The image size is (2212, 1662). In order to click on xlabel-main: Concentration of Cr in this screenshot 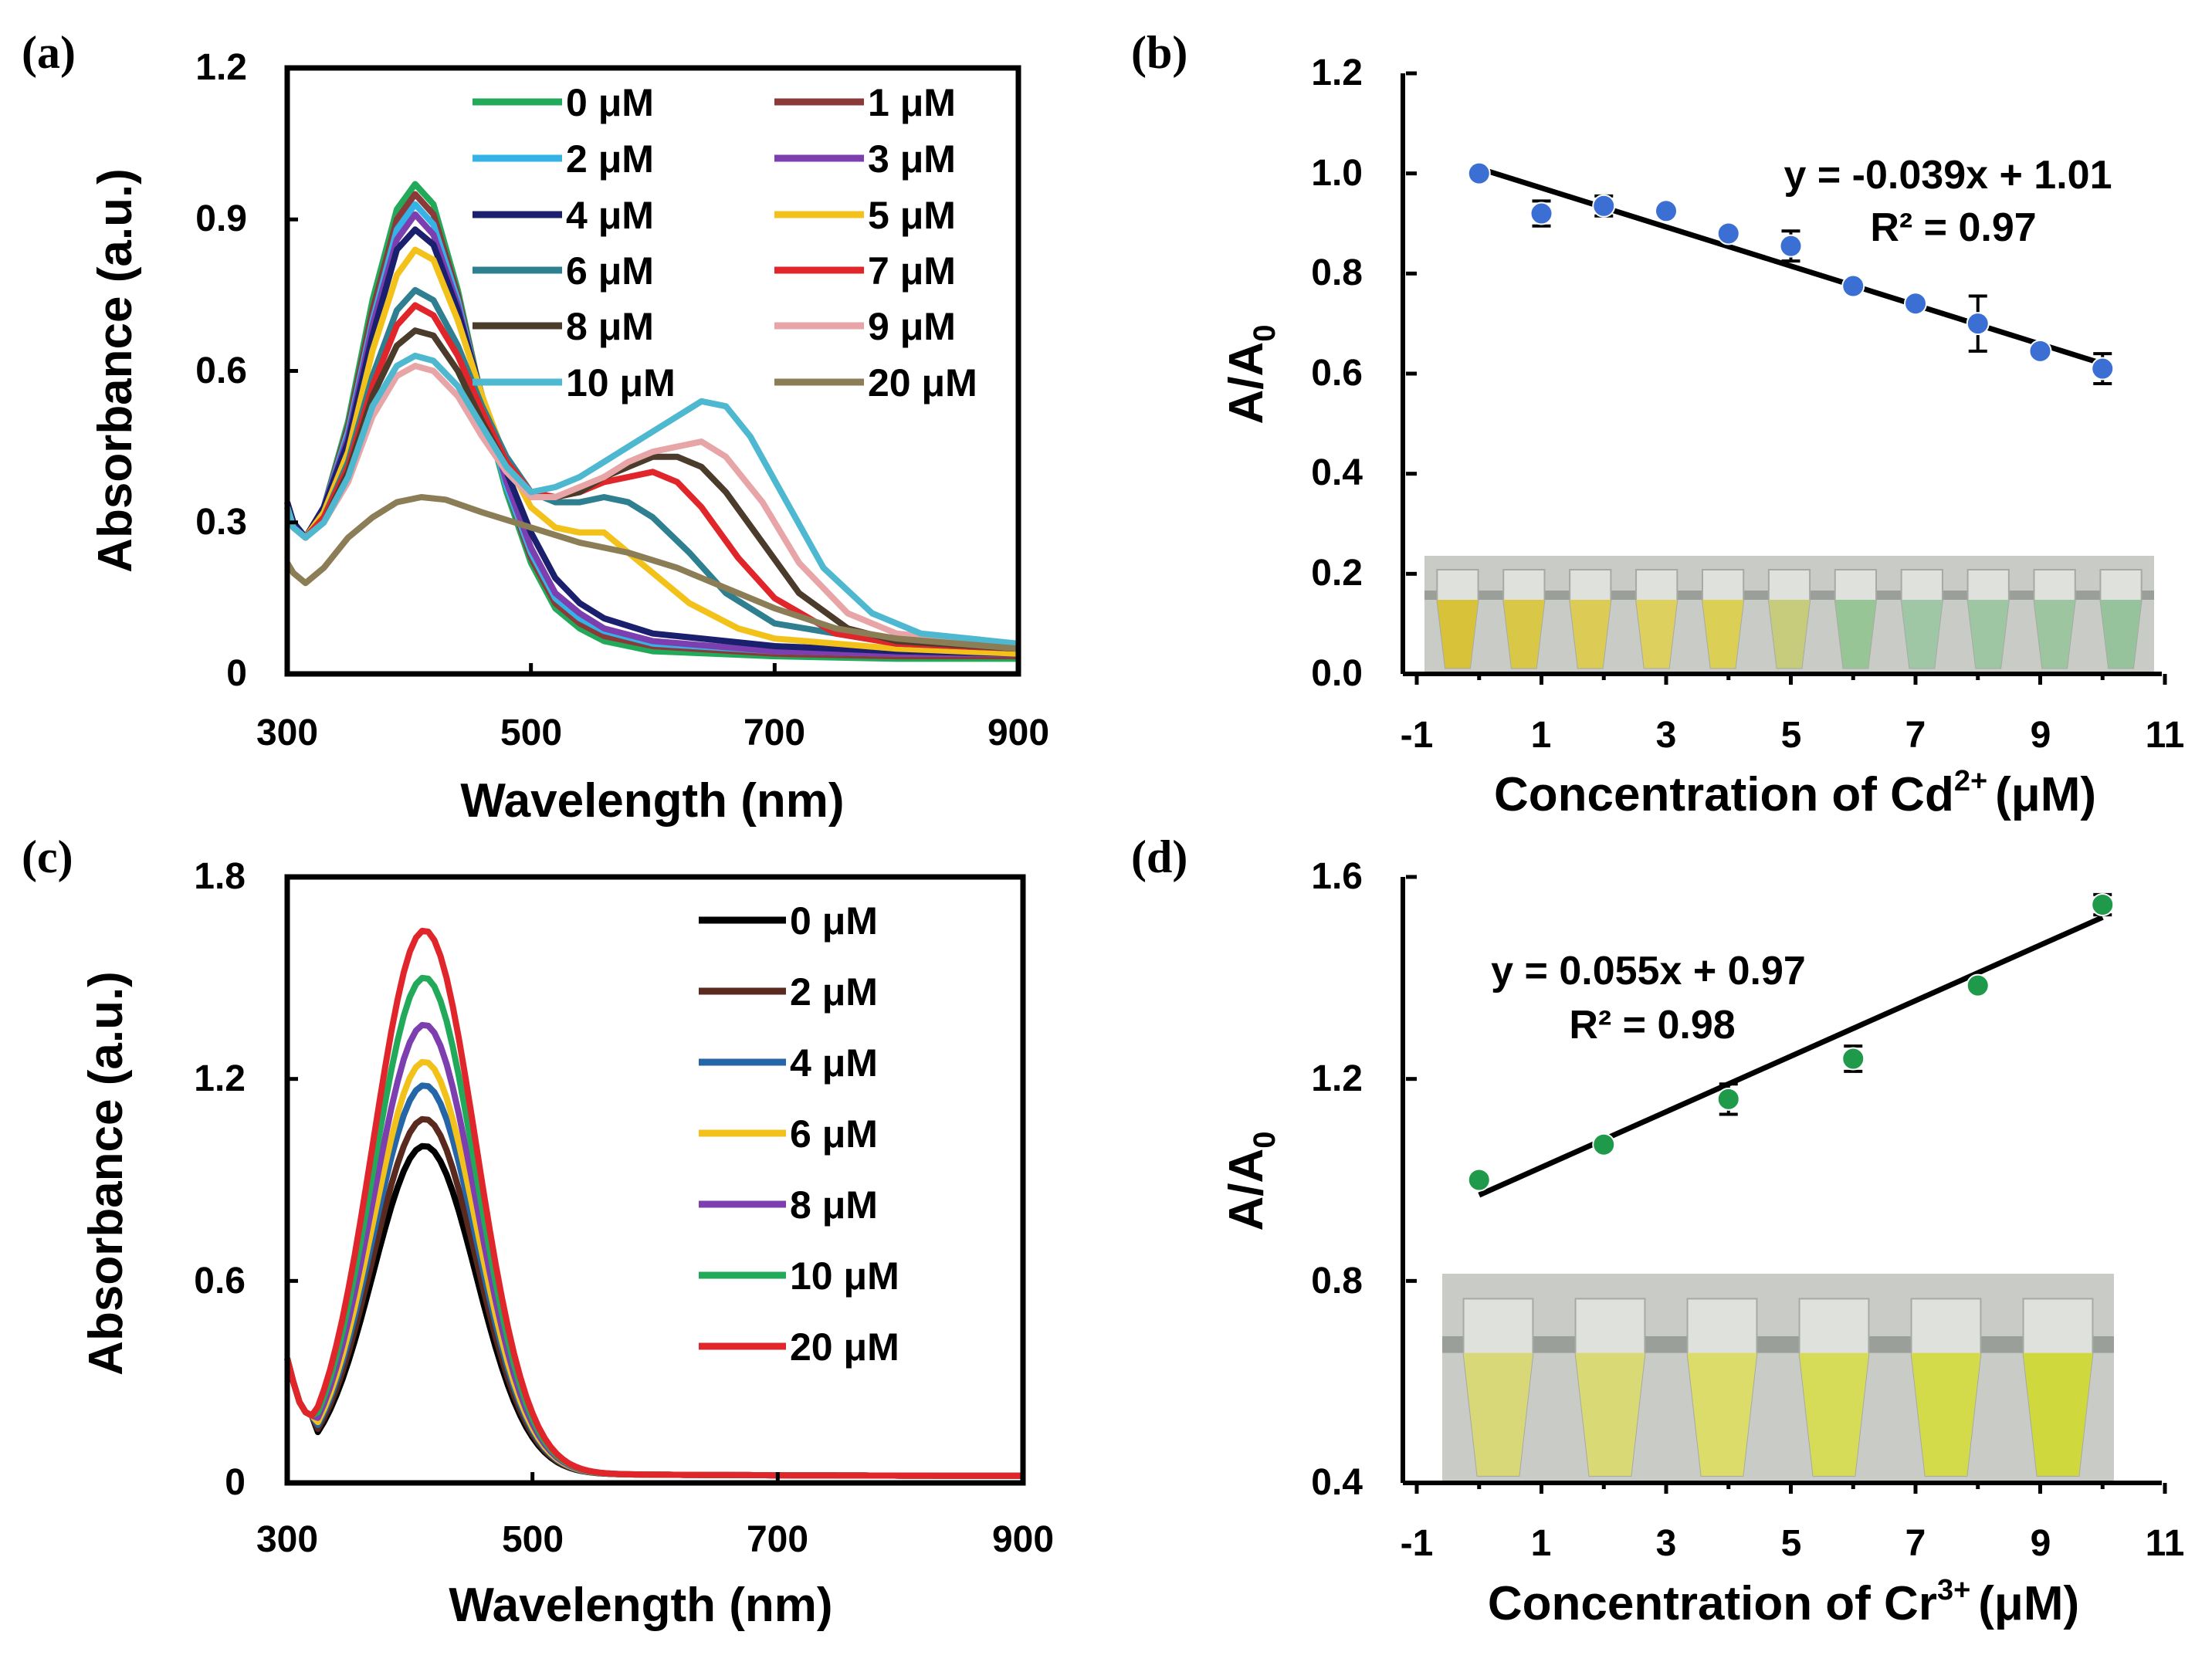, I will do `click(1712, 1604)`.